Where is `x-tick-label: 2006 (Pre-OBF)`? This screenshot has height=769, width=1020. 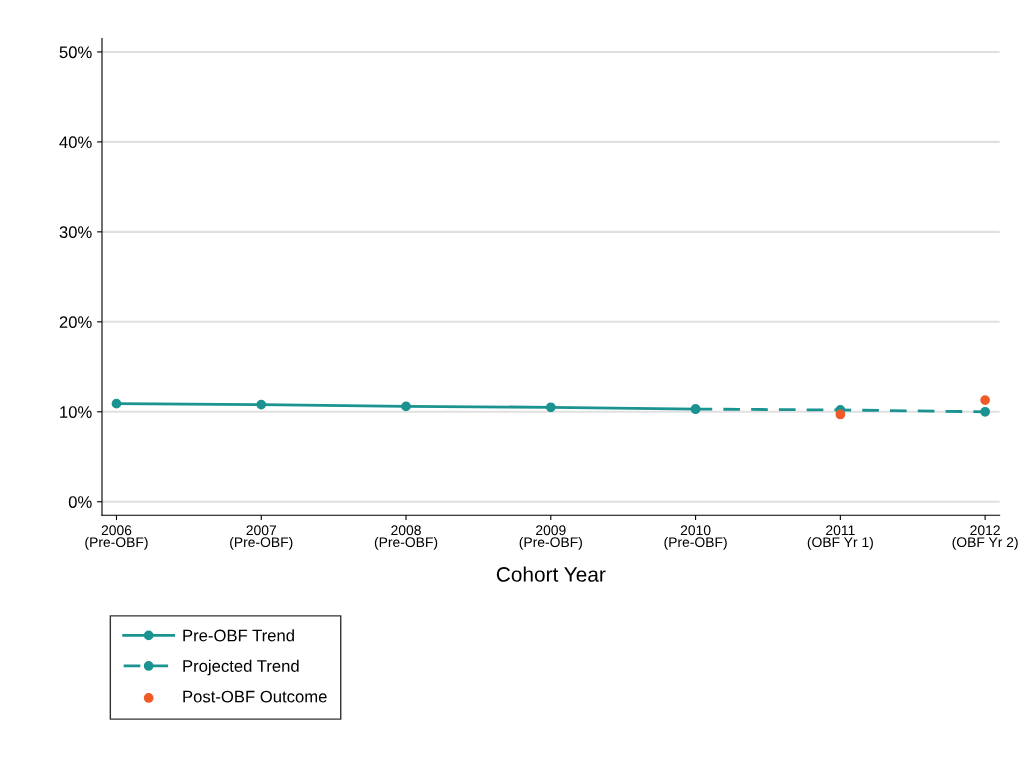 x-tick-label: 2006 (Pre-OBF) is located at coordinates (116, 537).